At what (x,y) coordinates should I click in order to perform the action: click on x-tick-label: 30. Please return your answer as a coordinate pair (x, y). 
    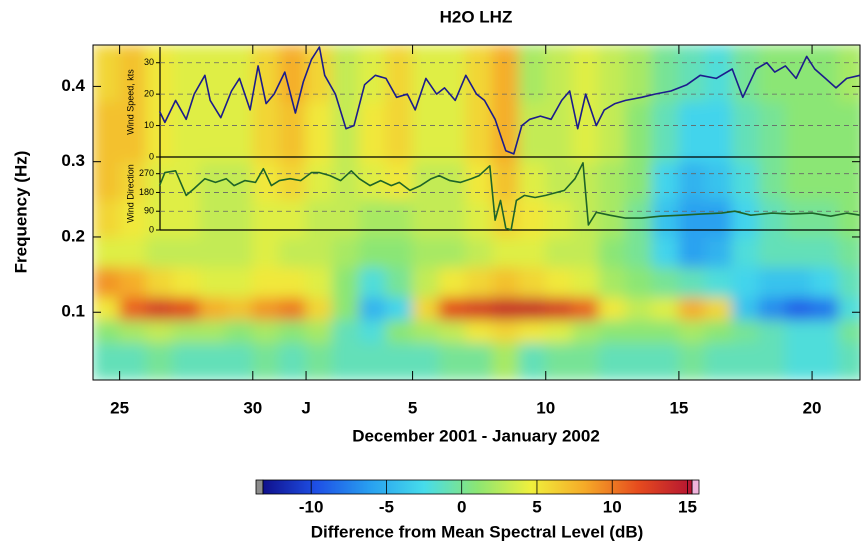
    Looking at the image, I should click on (252, 407).